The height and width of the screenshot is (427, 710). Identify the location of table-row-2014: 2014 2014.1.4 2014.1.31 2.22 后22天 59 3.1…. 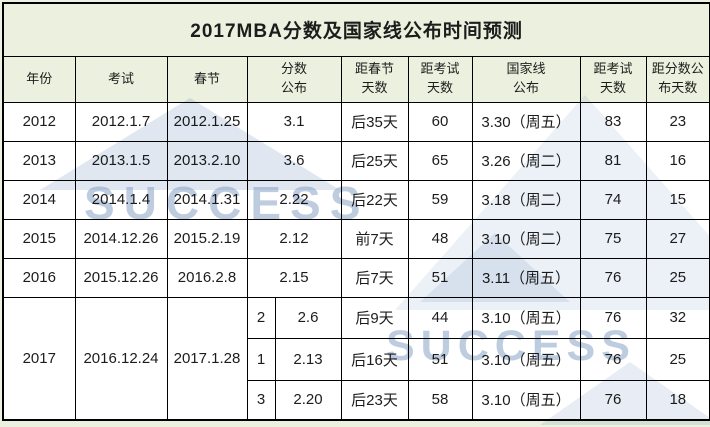
(356, 199).